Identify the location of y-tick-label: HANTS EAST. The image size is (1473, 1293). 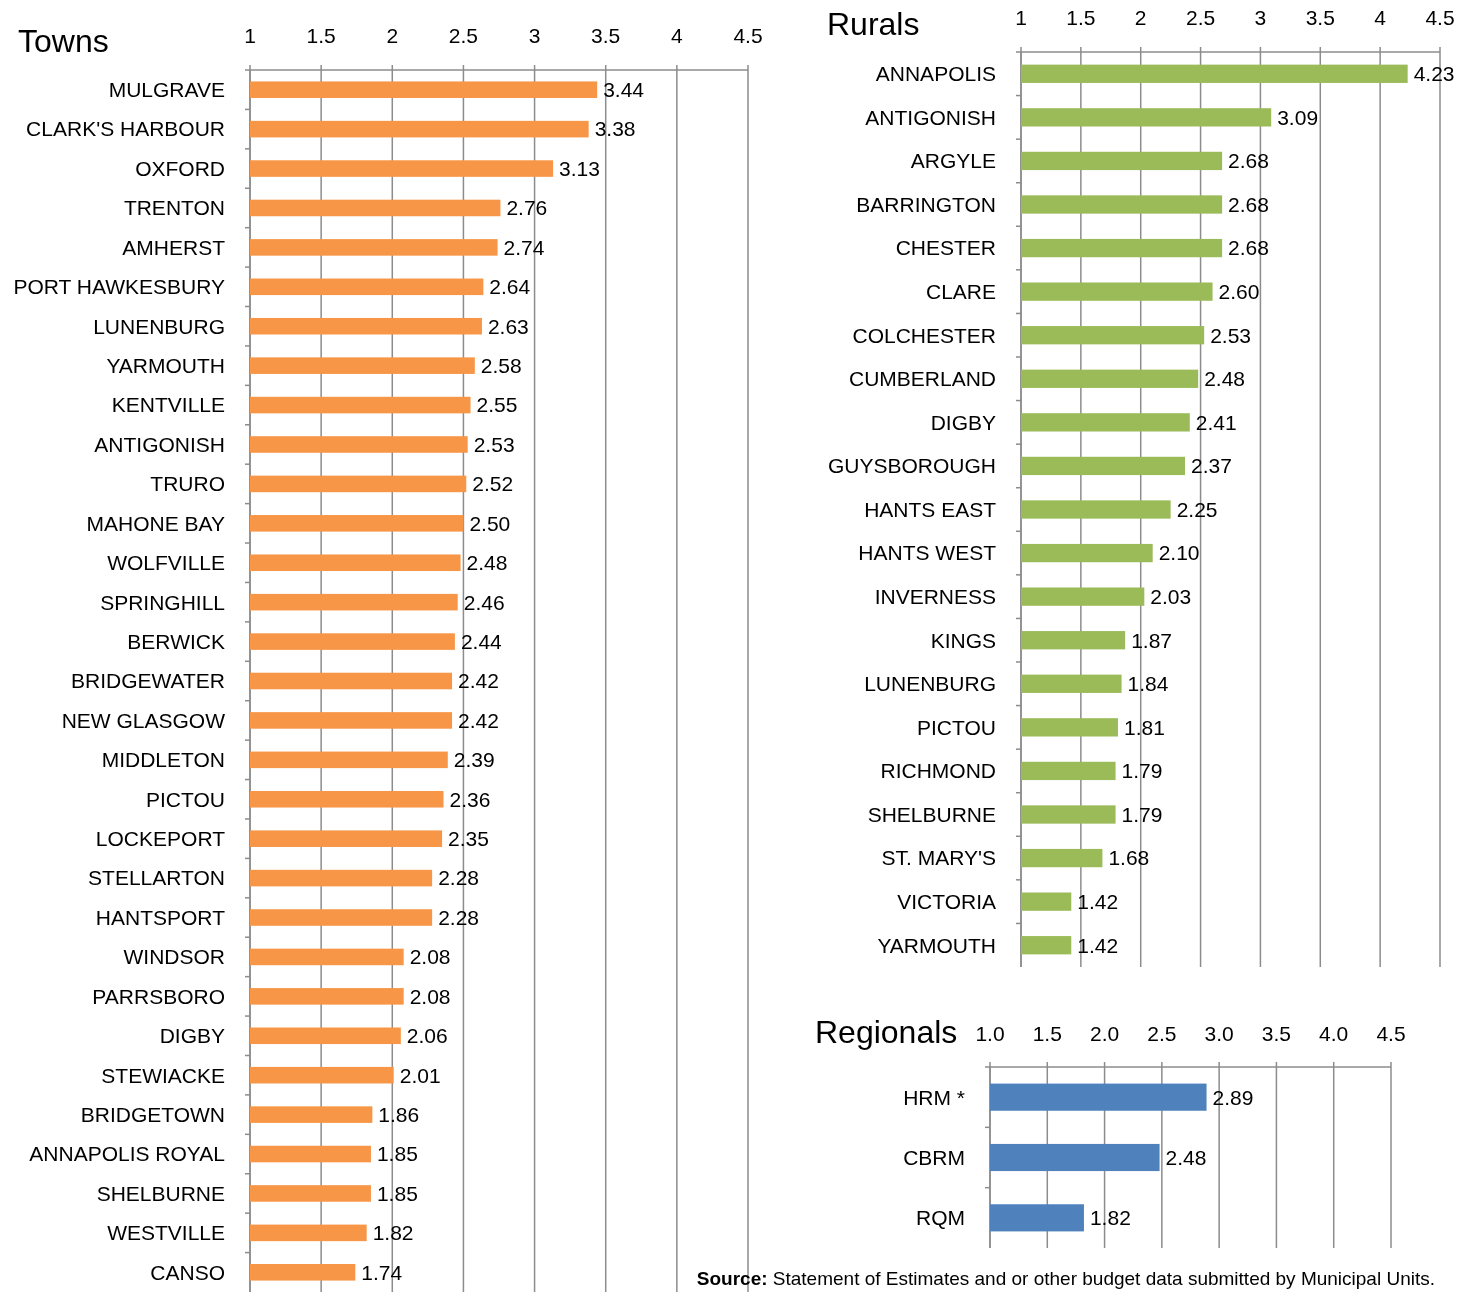
(930, 509).